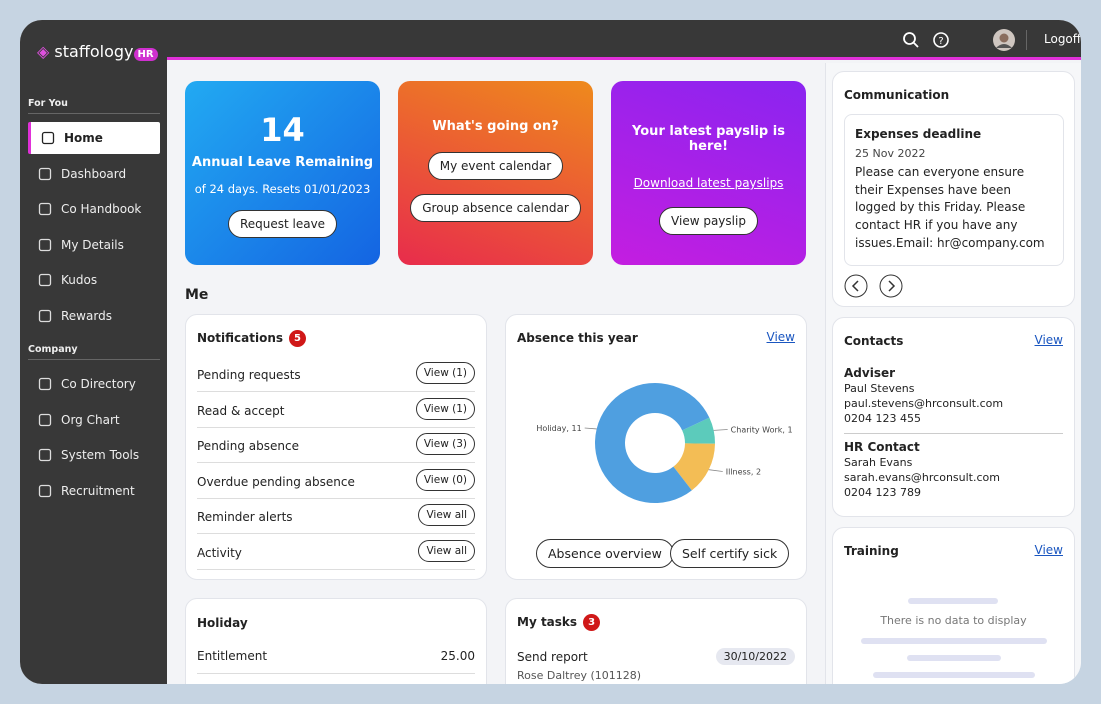 The height and width of the screenshot is (704, 1101). I want to click on contact-role: Adviser, so click(870, 373).